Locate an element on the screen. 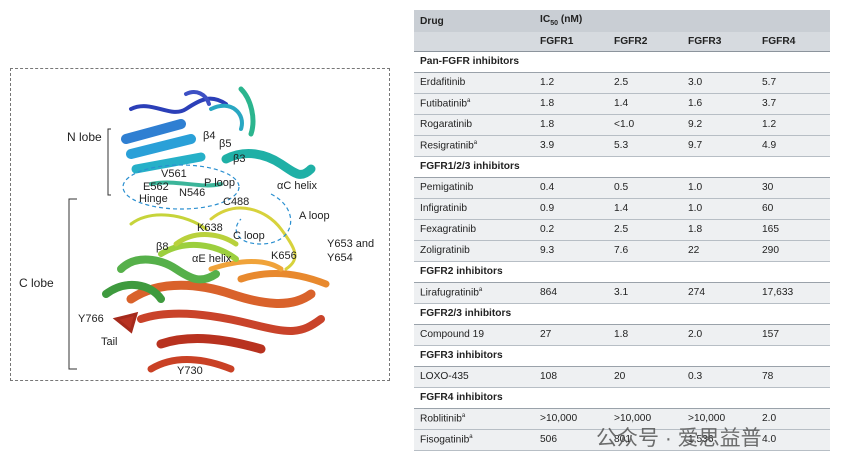  header-fgfr2: FGFR2 is located at coordinates (645, 42).